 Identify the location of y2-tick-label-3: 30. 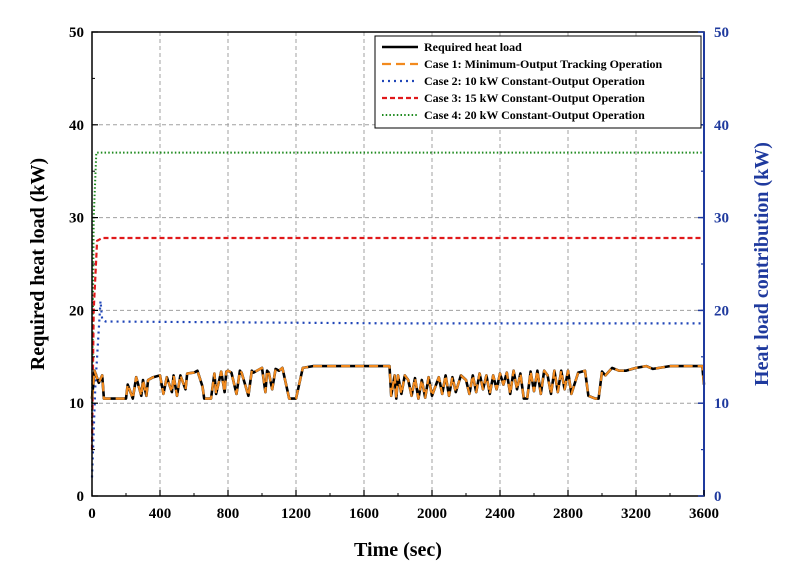
(721, 219).